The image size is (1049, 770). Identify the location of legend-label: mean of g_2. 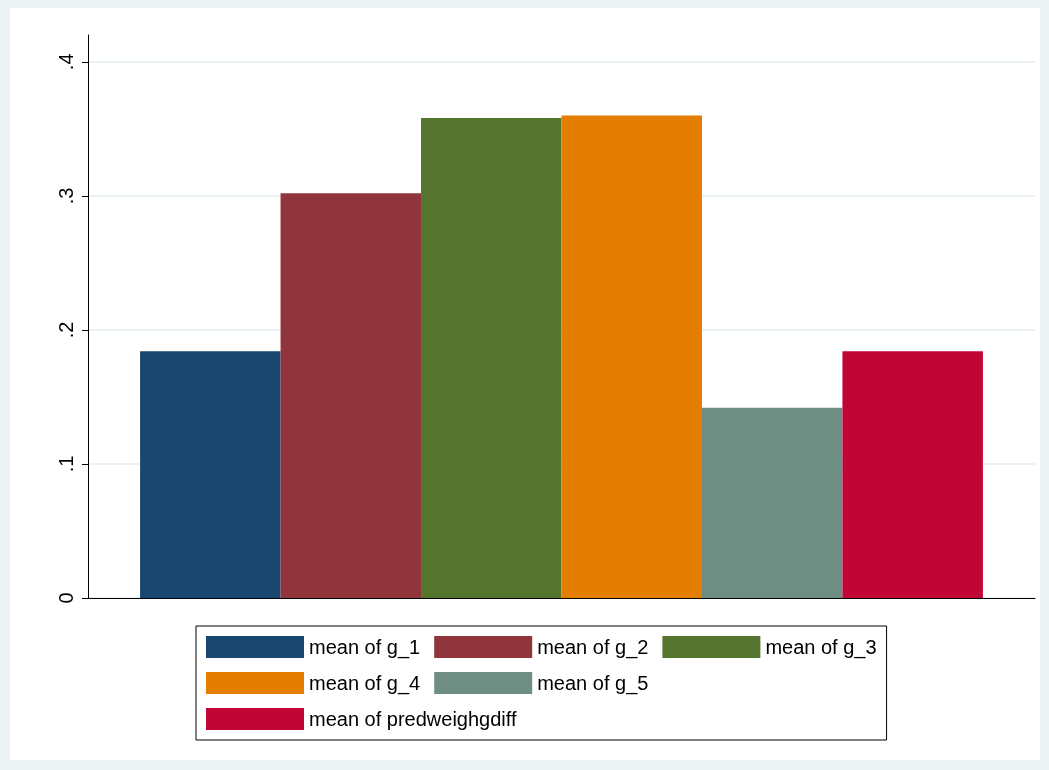
(593, 647).